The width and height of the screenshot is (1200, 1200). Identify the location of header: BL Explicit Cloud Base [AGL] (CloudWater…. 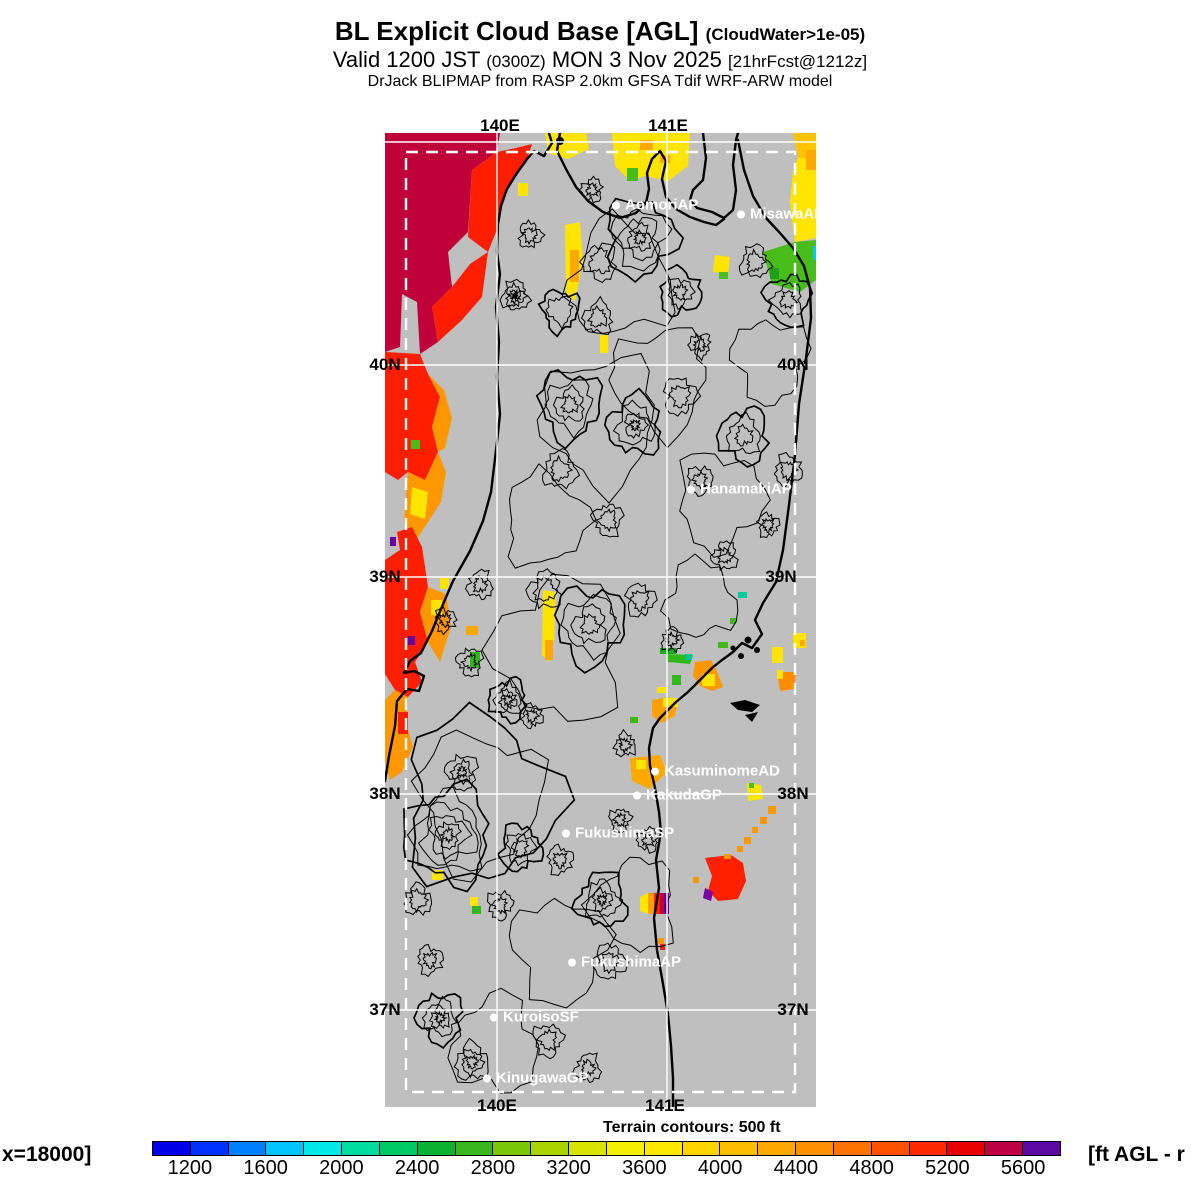
(600, 54).